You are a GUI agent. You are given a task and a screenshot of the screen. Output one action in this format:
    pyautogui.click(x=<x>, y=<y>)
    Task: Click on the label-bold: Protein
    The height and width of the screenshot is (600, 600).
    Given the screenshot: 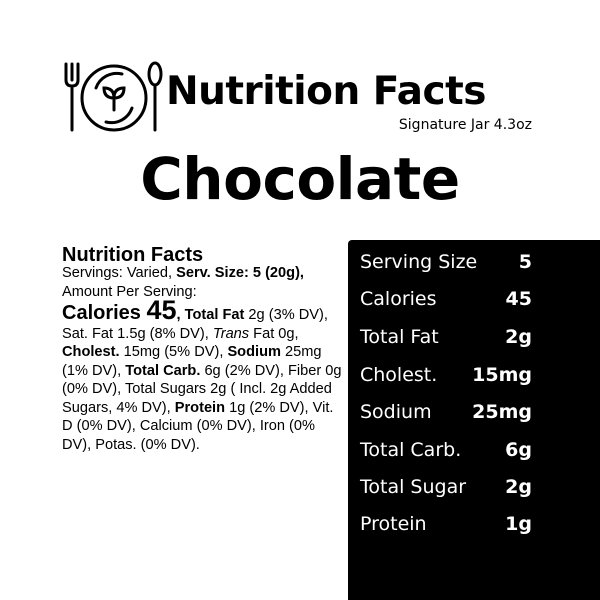 What is the action you would take?
    pyautogui.click(x=200, y=407)
    